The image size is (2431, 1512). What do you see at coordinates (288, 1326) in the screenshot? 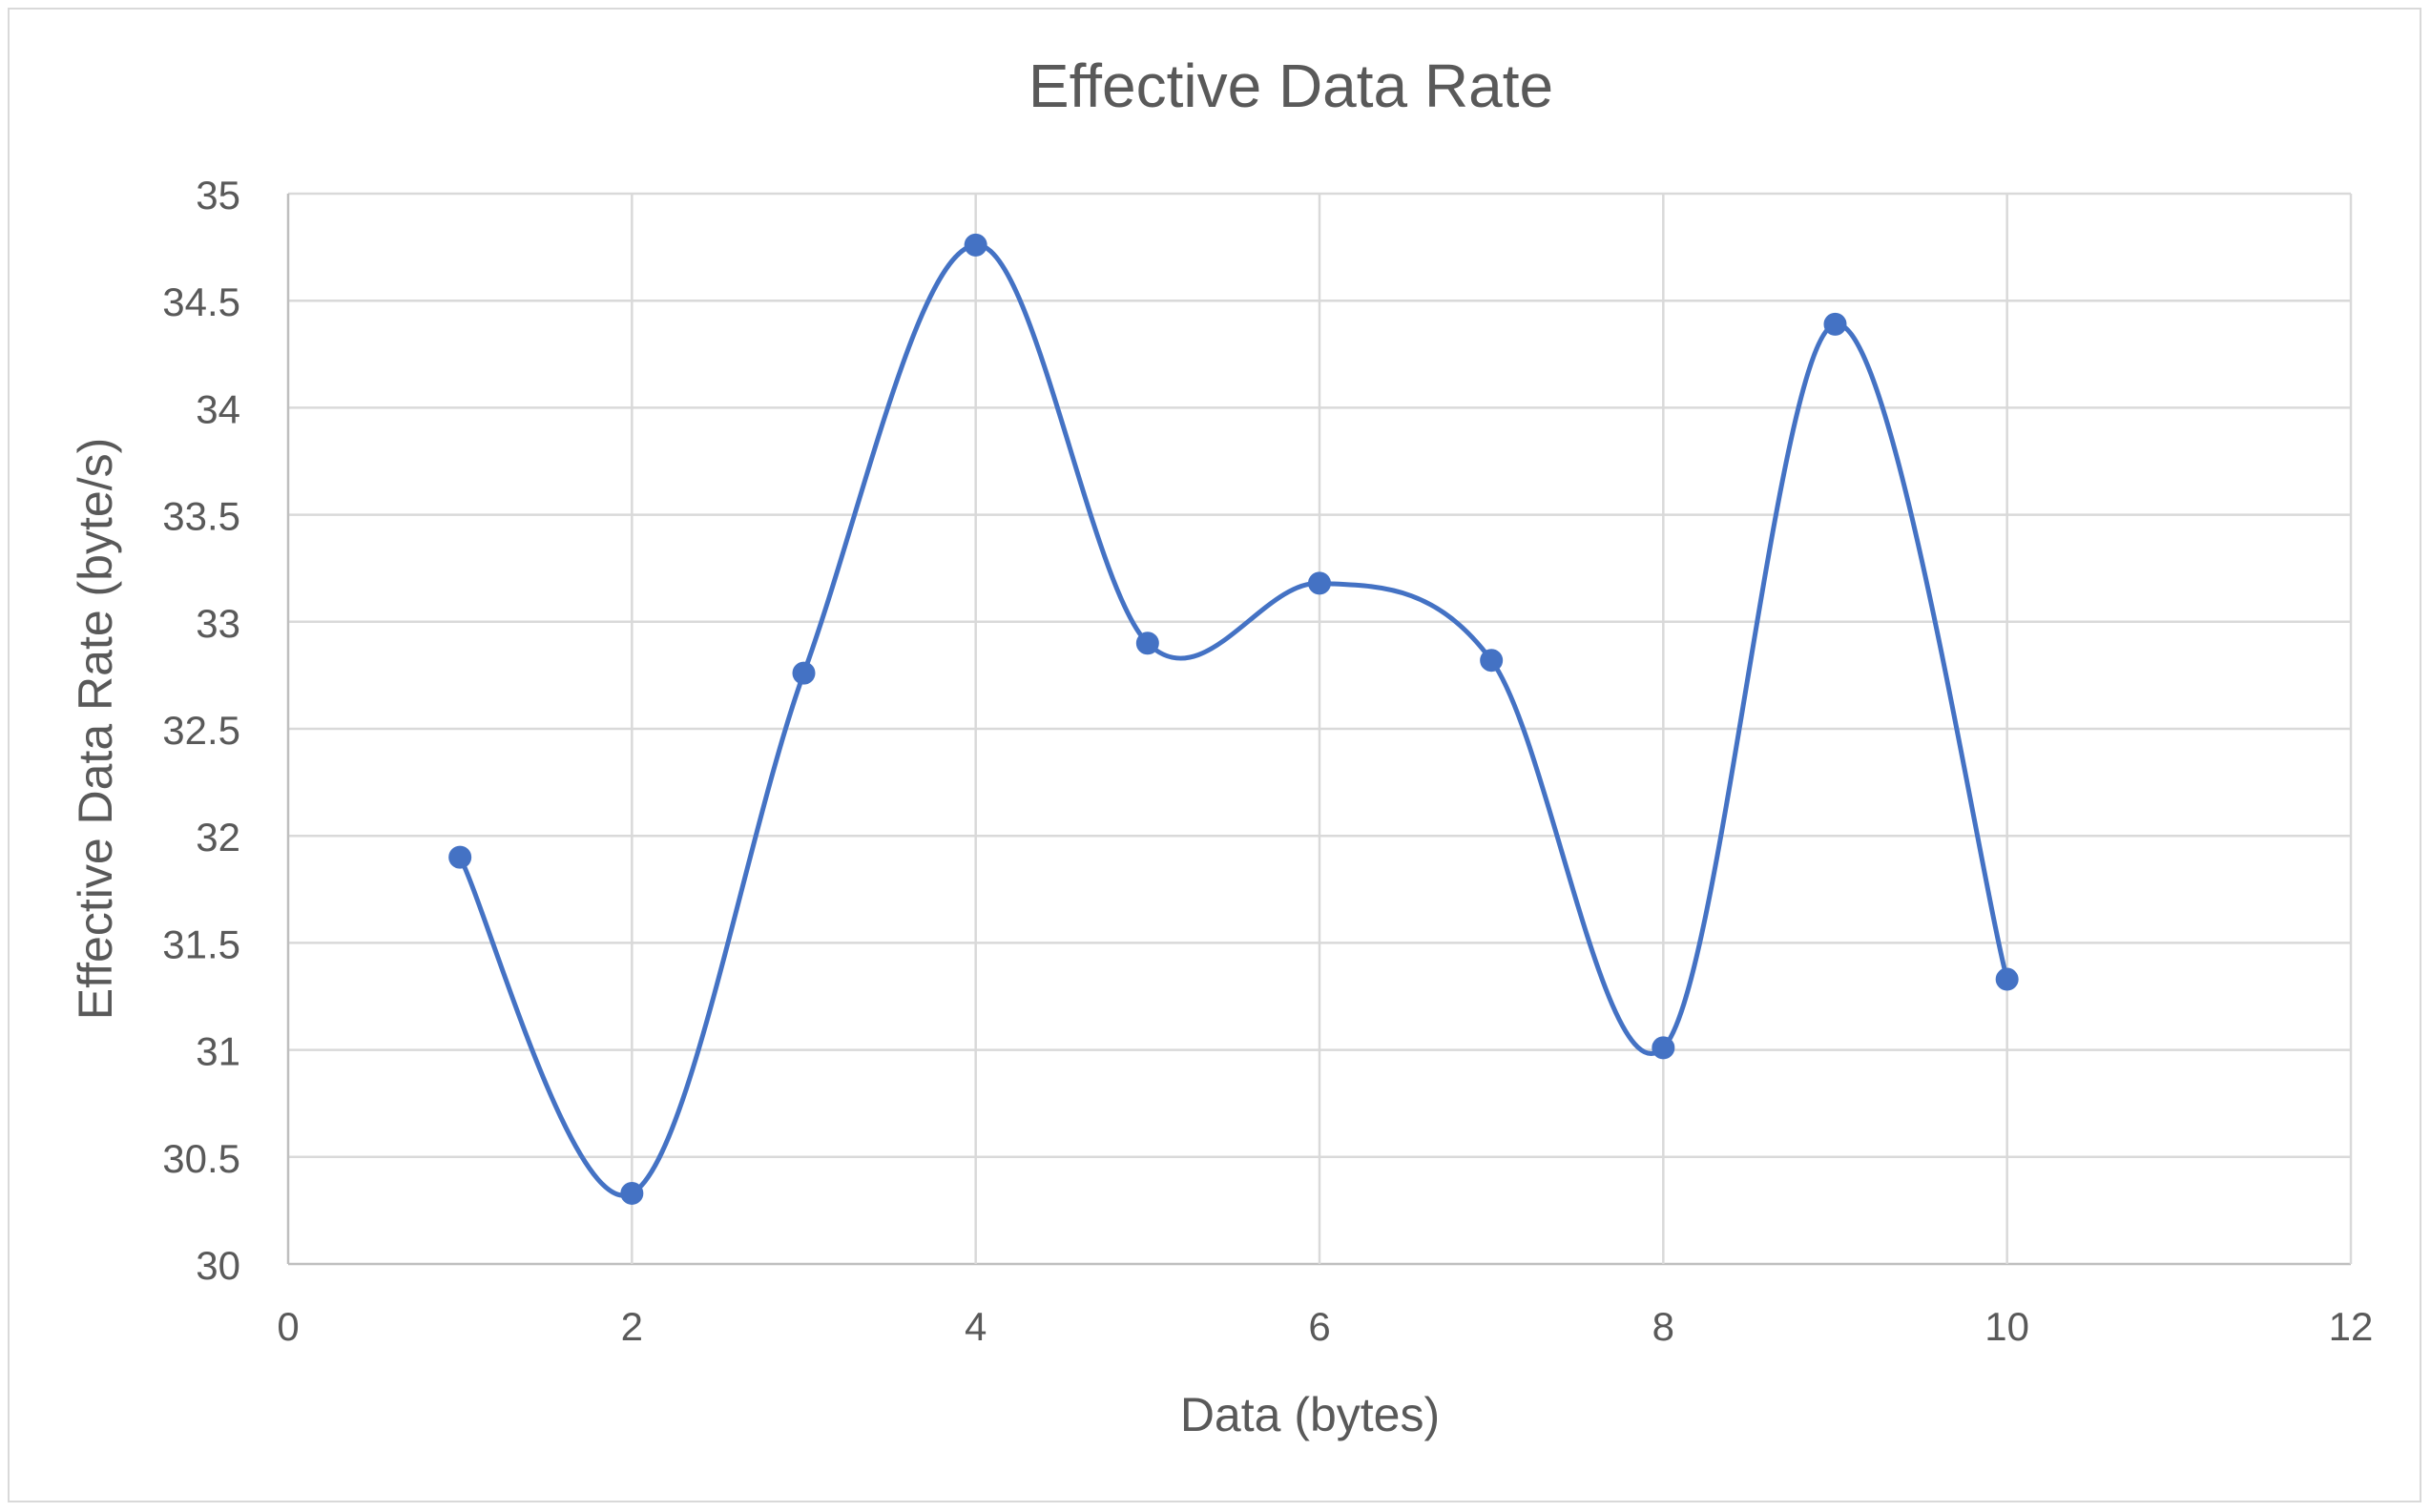
I see `x-tick-label: 0` at bounding box center [288, 1326].